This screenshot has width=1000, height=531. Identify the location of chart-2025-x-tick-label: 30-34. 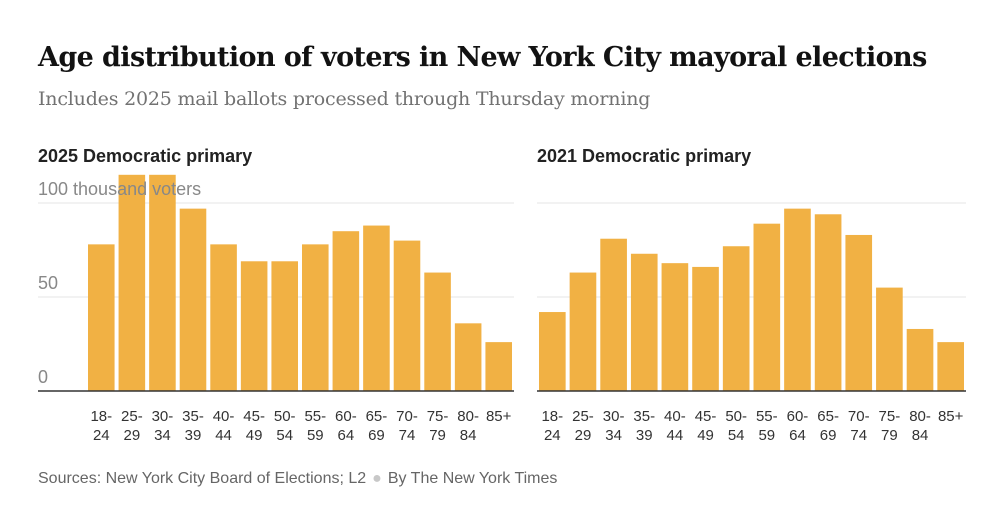
(163, 426).